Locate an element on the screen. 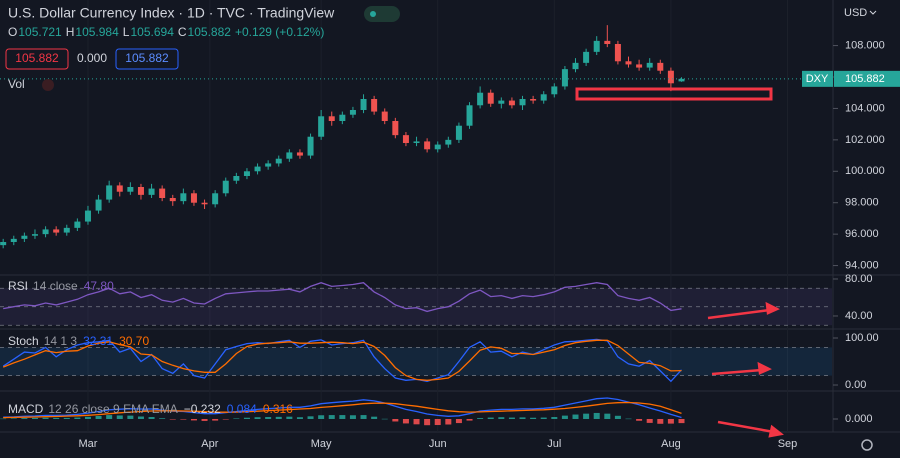  indicator-params: 14 1 3 is located at coordinates (61, 341).